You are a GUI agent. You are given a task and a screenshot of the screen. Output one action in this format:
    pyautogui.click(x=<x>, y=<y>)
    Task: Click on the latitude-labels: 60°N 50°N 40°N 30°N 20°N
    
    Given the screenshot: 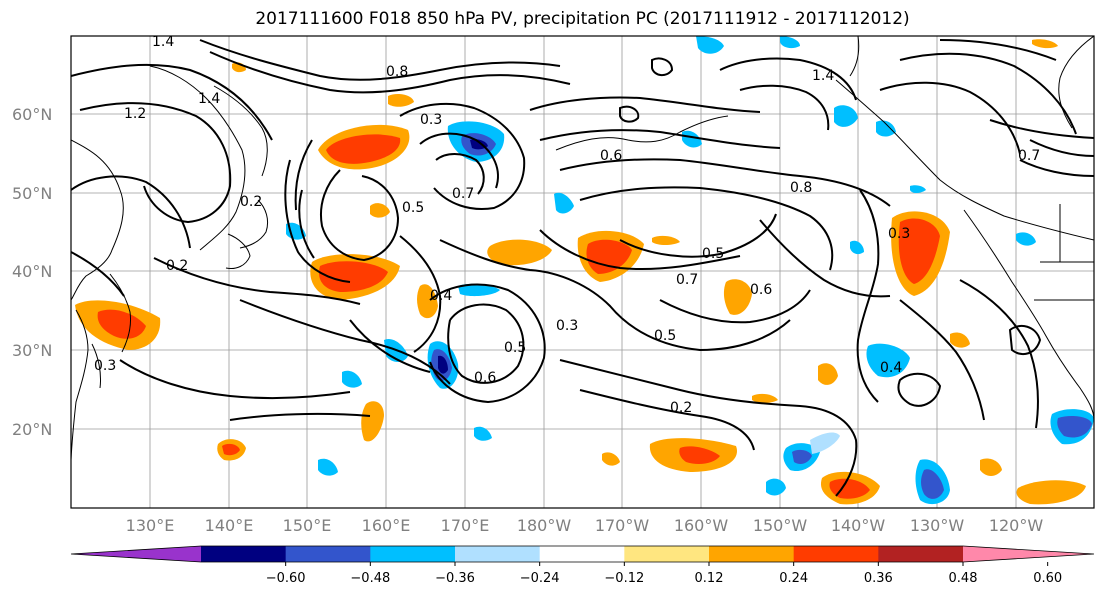 What is the action you would take?
    pyautogui.click(x=32, y=272)
    